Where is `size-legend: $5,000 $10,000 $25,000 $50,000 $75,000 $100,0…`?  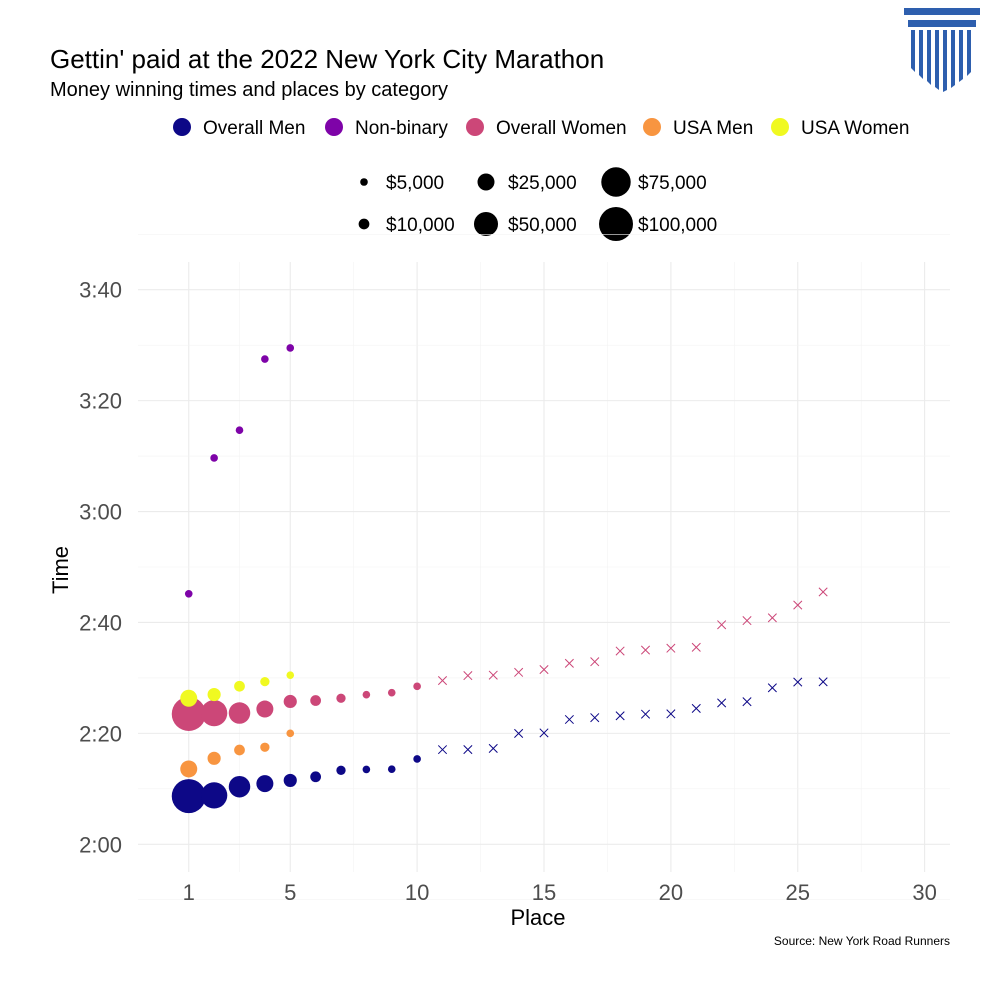
size-legend: $5,000 $10,000 $25,000 $50,000 $75,000 $100,0… is located at coordinates (537, 204).